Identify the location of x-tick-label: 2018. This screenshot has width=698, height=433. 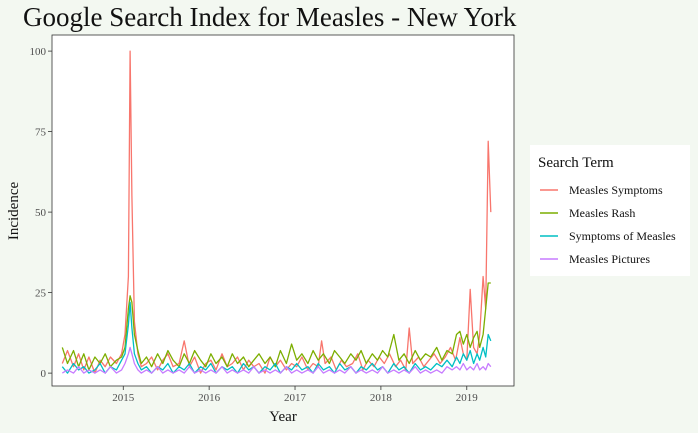
(381, 398).